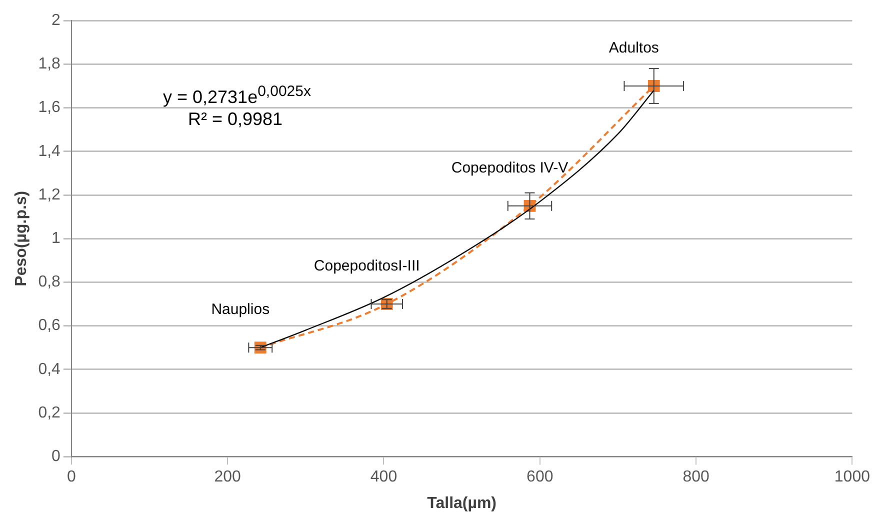  I want to click on y-tick-label: 0,2, so click(49, 413).